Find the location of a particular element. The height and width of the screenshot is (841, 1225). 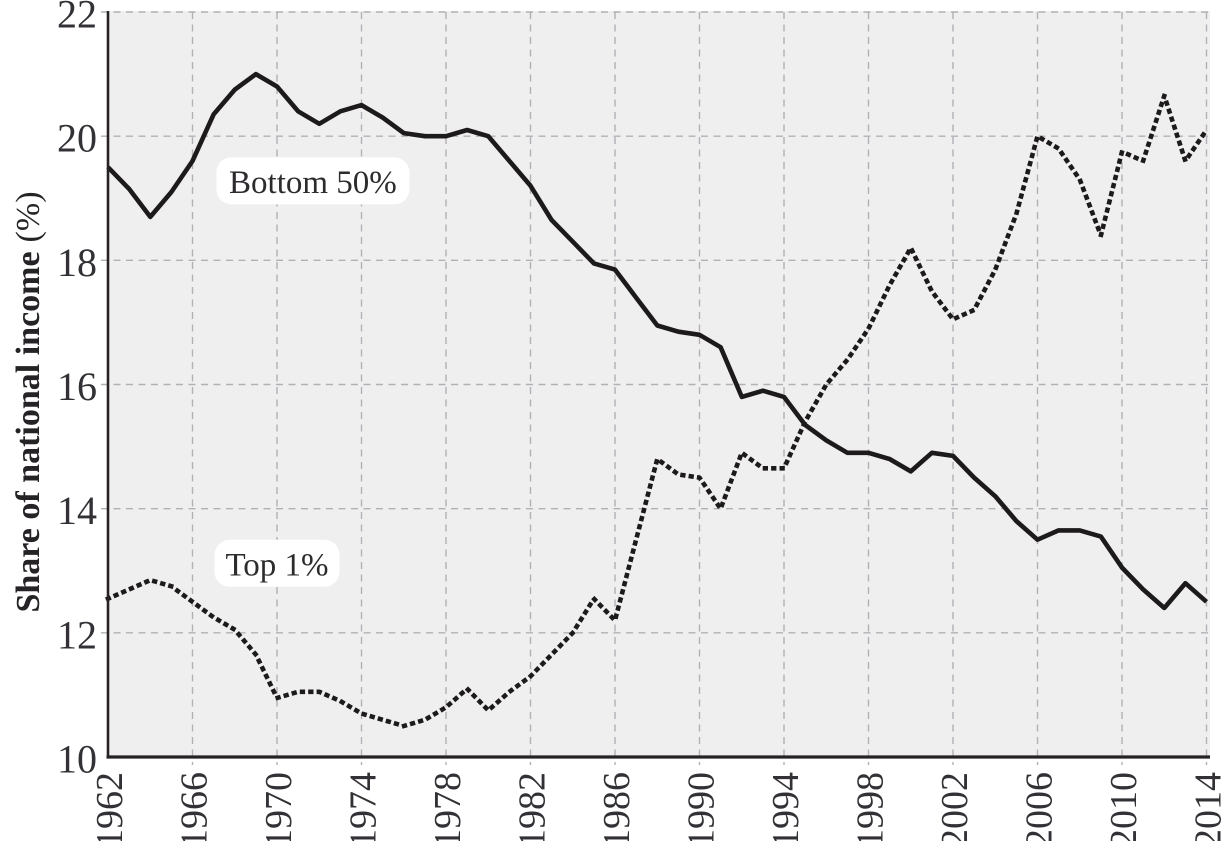

annotation-bottom50: Bottom 50% is located at coordinates (313, 181).